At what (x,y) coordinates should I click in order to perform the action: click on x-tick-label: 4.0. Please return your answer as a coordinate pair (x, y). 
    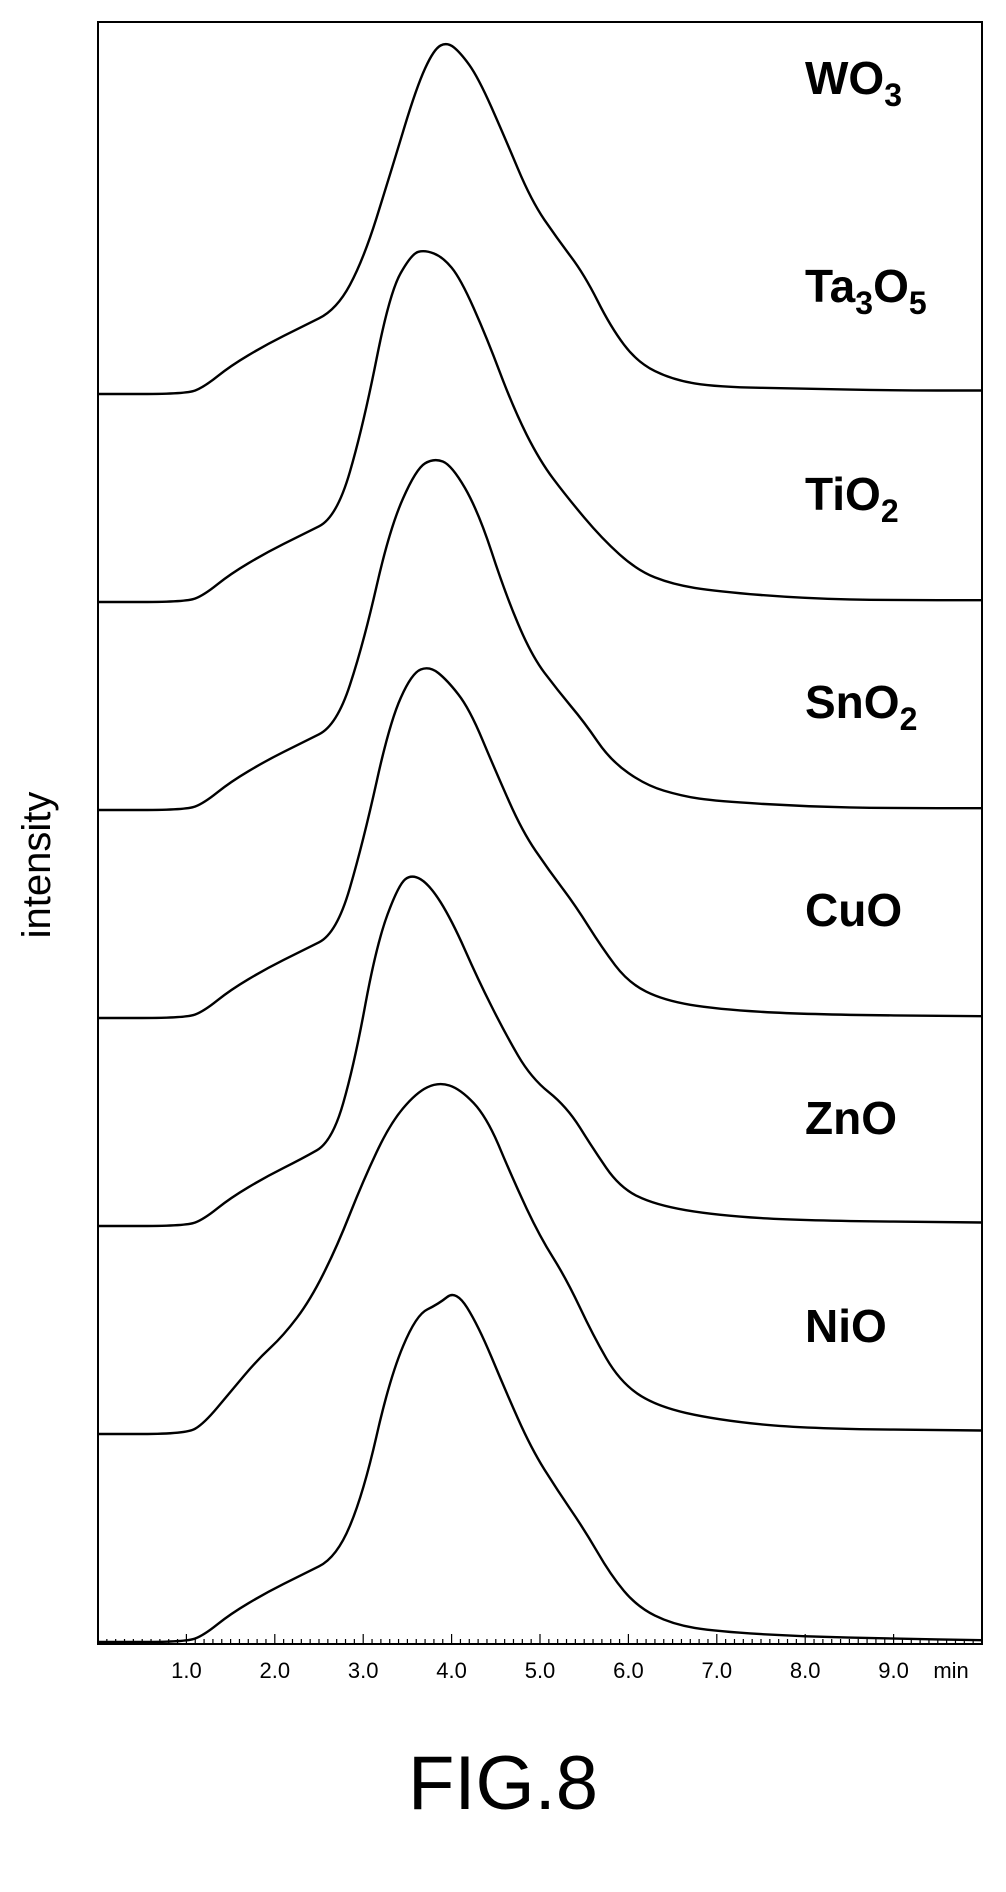
    Looking at the image, I should click on (451, 1670).